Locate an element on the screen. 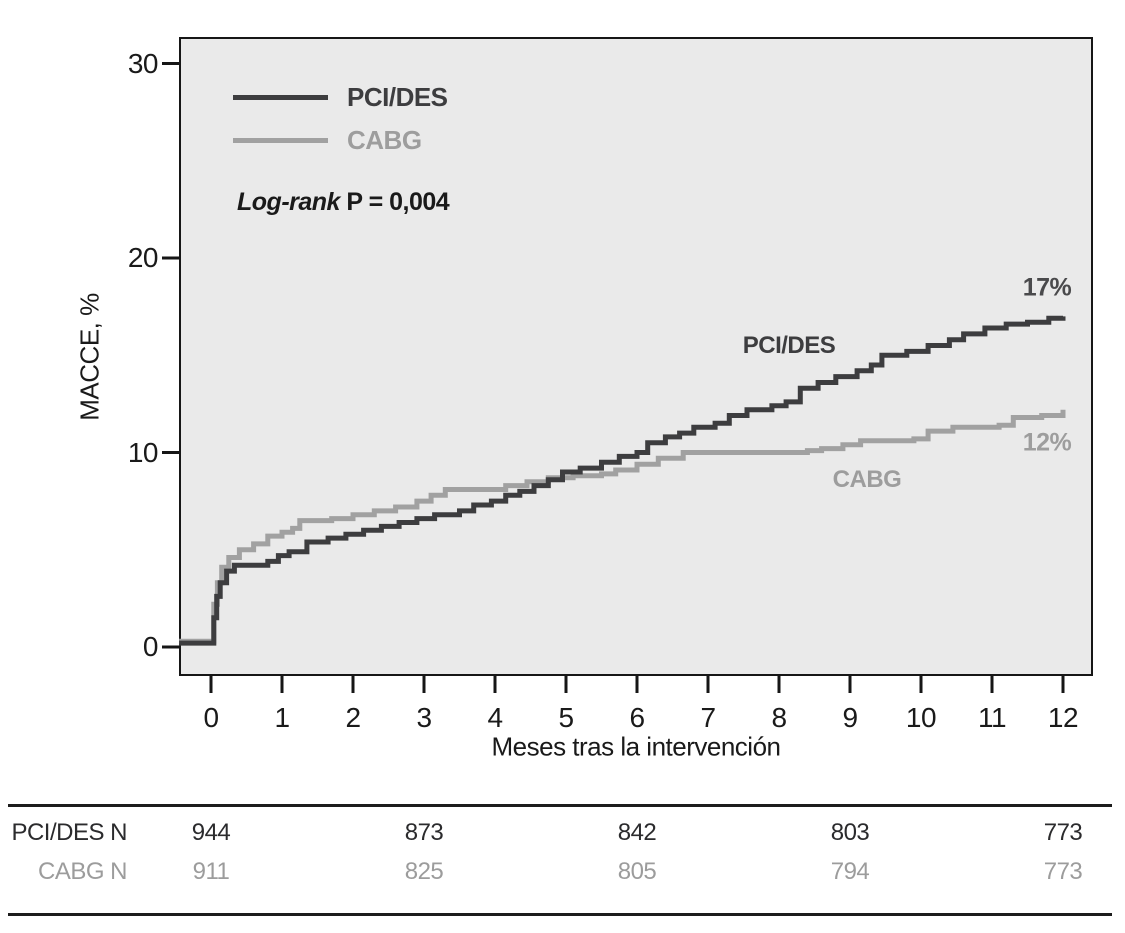 This screenshot has height=933, width=1125. legend-label-pcides: PCI/DES is located at coordinates (397, 97).